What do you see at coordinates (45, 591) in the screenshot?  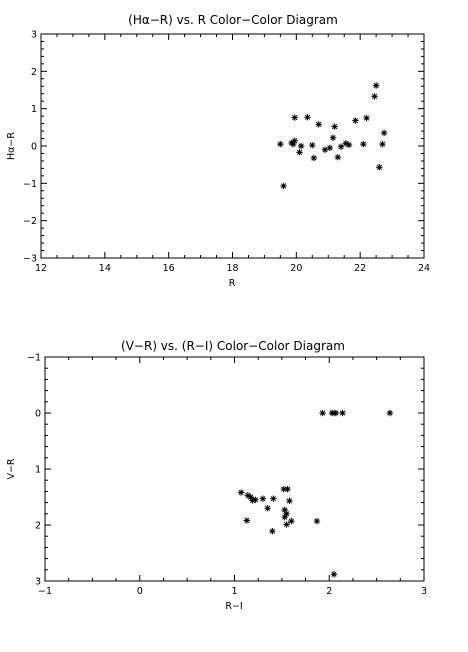 I see `x-tick-label: −1` at bounding box center [45, 591].